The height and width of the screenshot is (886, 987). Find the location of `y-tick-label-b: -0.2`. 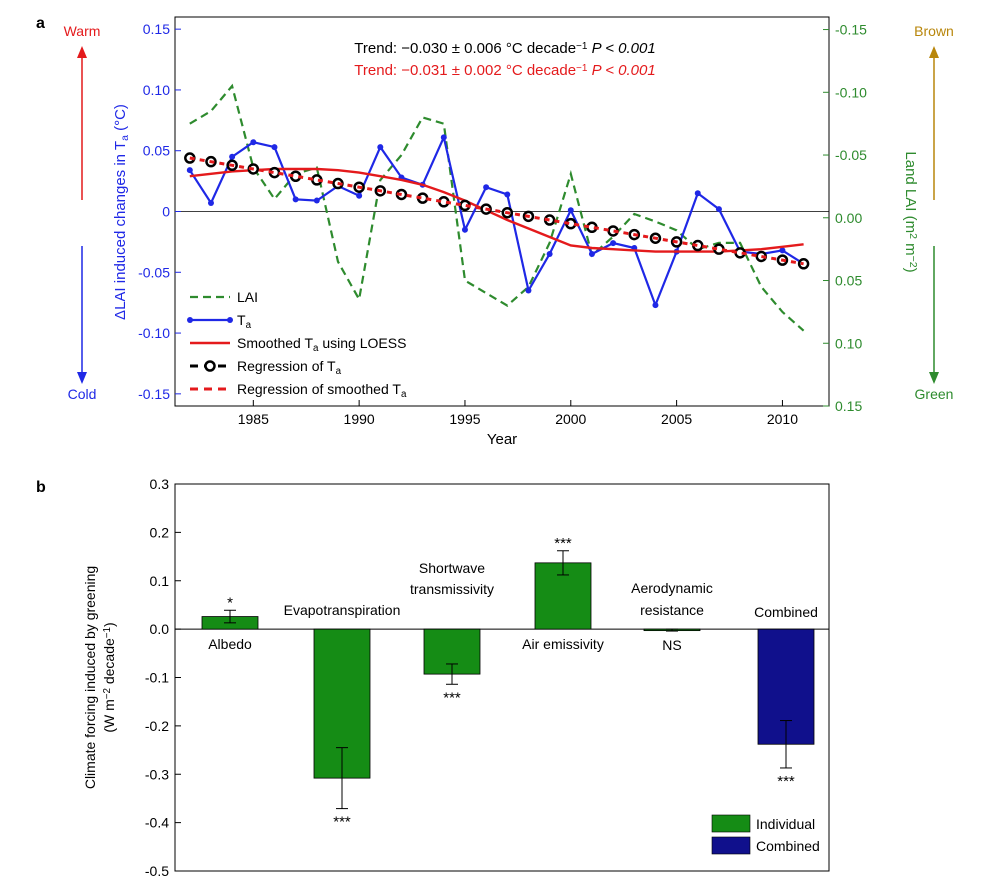

y-tick-label-b: -0.2 is located at coordinates (157, 726).